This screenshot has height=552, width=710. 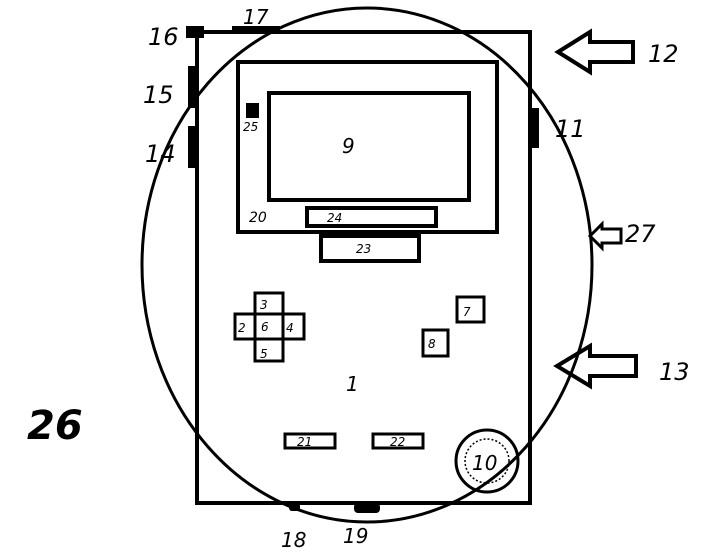 What do you see at coordinates (640, 234) in the screenshot?
I see `label-27: 27` at bounding box center [640, 234].